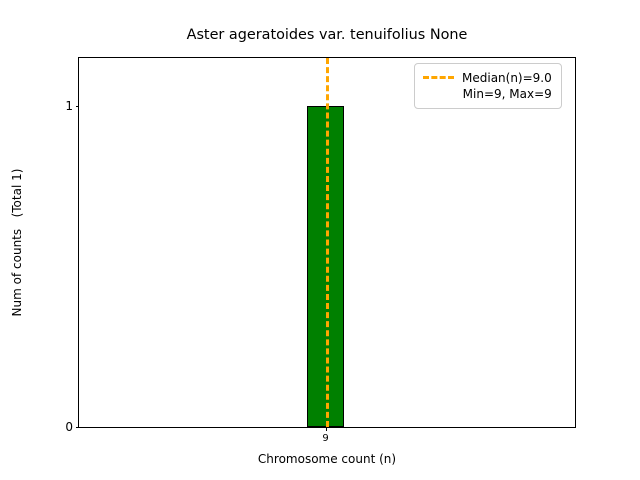 The width and height of the screenshot is (640, 480). What do you see at coordinates (507, 78) in the screenshot?
I see `legend-median-line1: Median(n)=9.0` at bounding box center [507, 78].